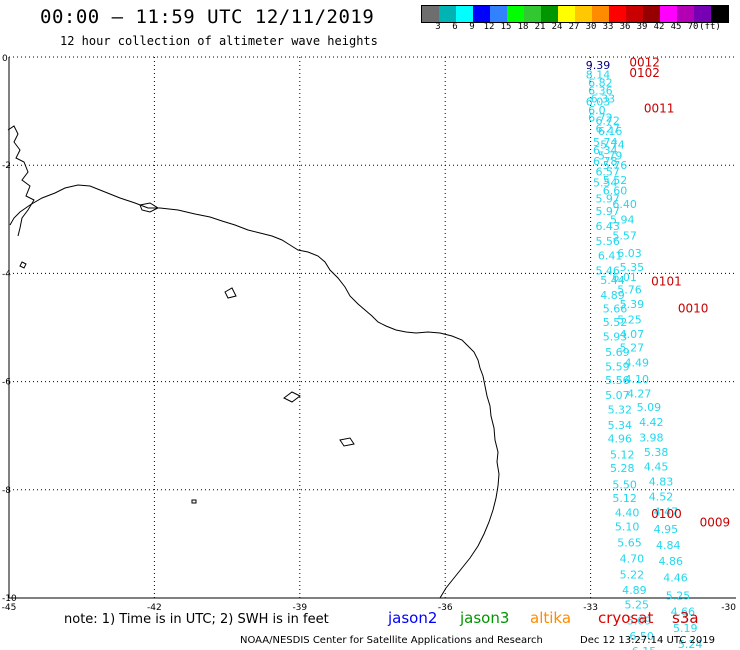 The width and height of the screenshot is (740, 650). Describe the element at coordinates (207, 17) in the screenshot. I see `map-title: 00:00 – 11:59 UTC 12/11/2019` at that location.